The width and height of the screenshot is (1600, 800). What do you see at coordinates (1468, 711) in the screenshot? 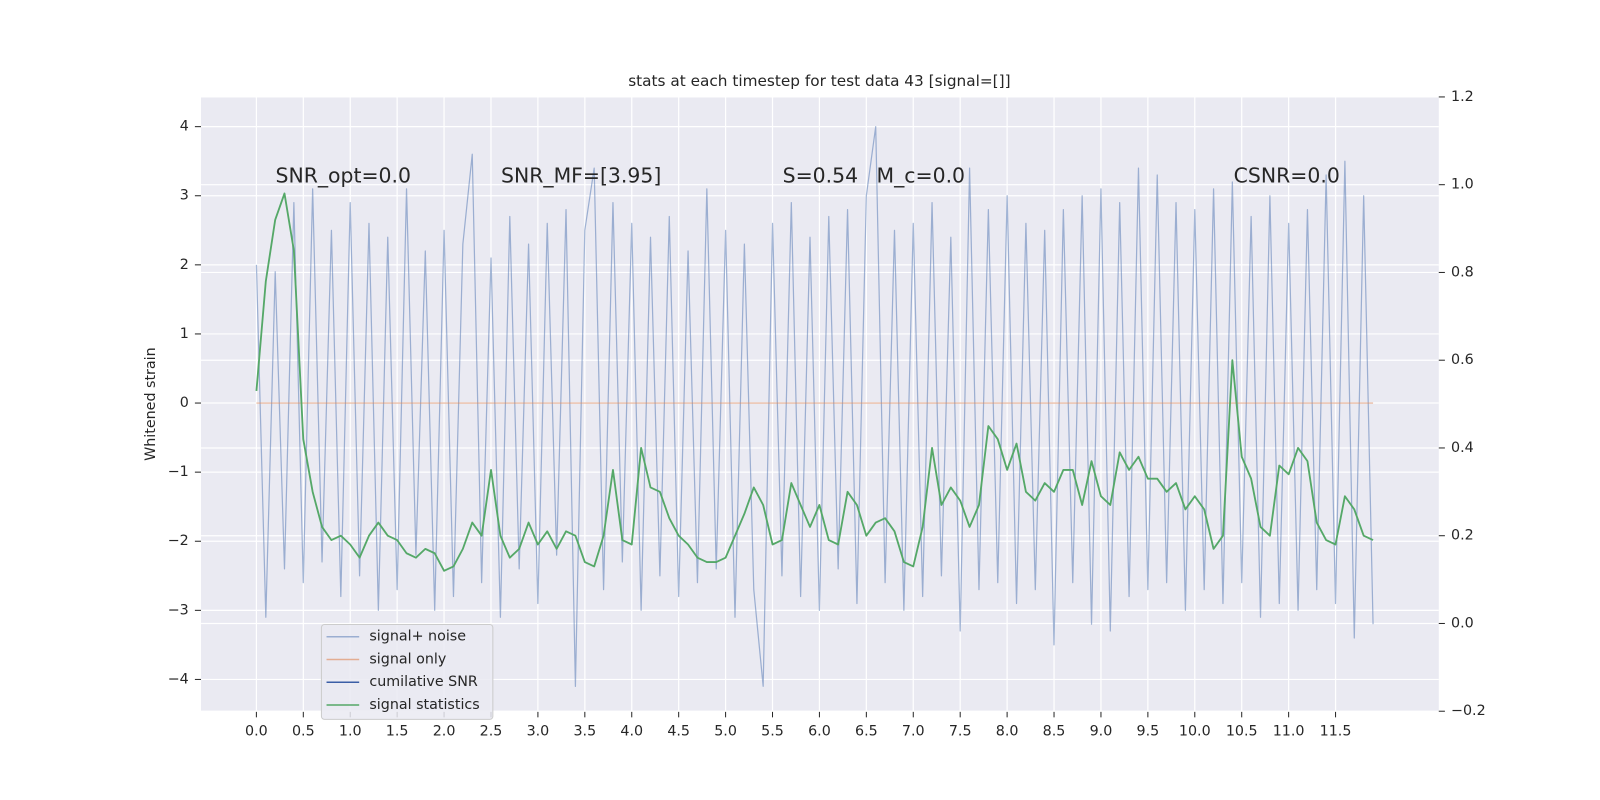
I see `y2-tick-label: −0.2` at bounding box center [1468, 711].